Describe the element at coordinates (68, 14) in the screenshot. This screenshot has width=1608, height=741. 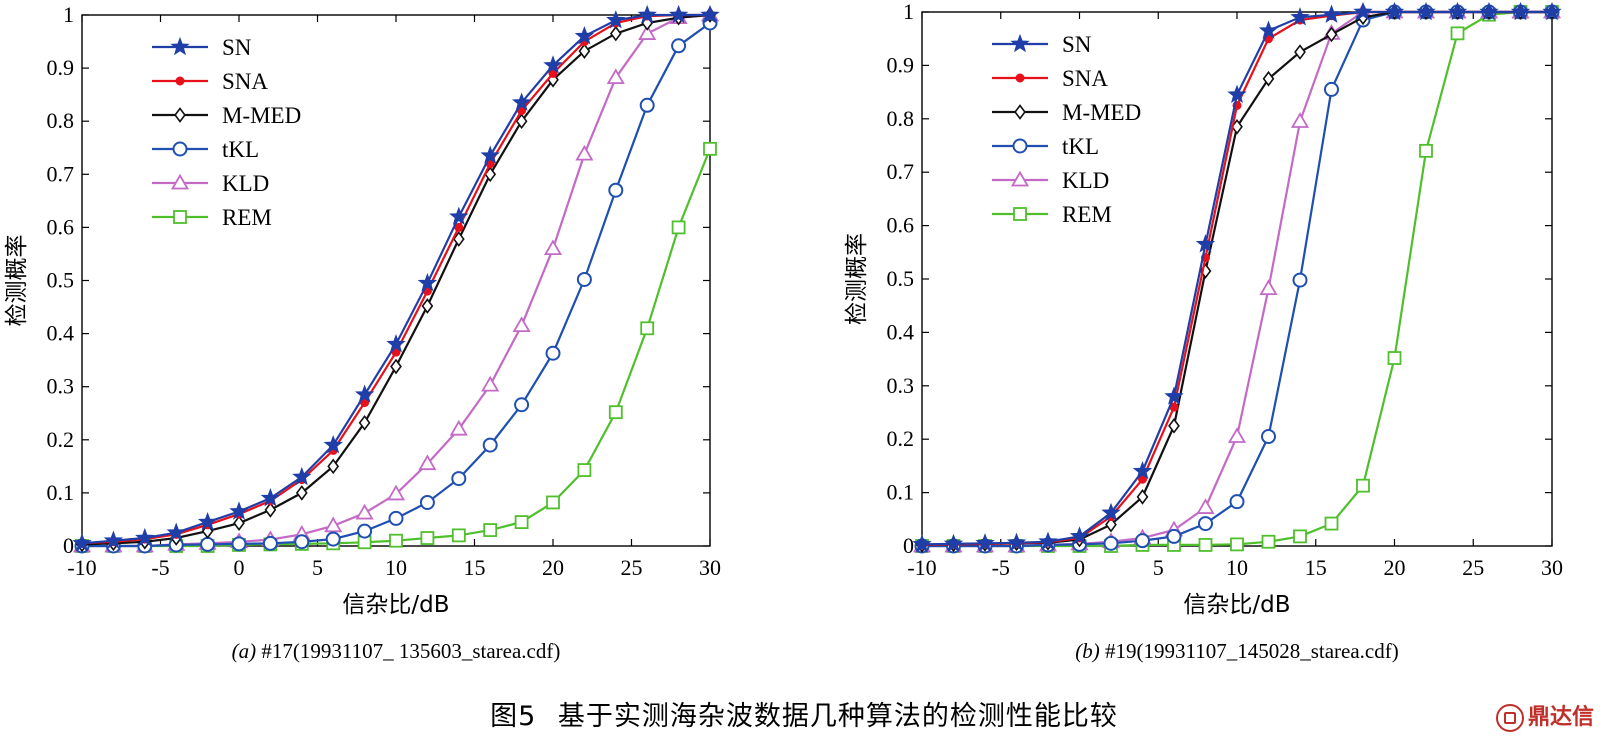
I see `y-tick-label: 1` at that location.